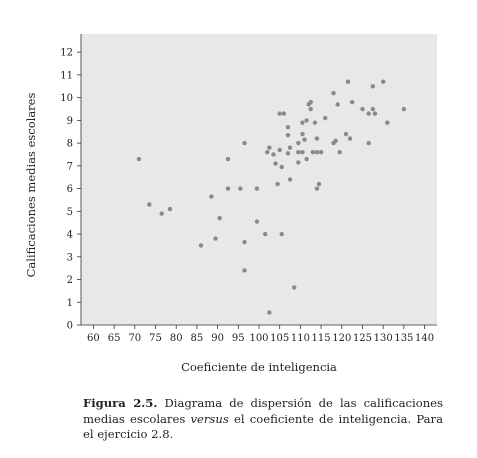 The height and width of the screenshot is (458, 477). Describe the element at coordinates (31, 185) in the screenshot. I see `y-axis-label: Calificaciones medias escolares` at that location.